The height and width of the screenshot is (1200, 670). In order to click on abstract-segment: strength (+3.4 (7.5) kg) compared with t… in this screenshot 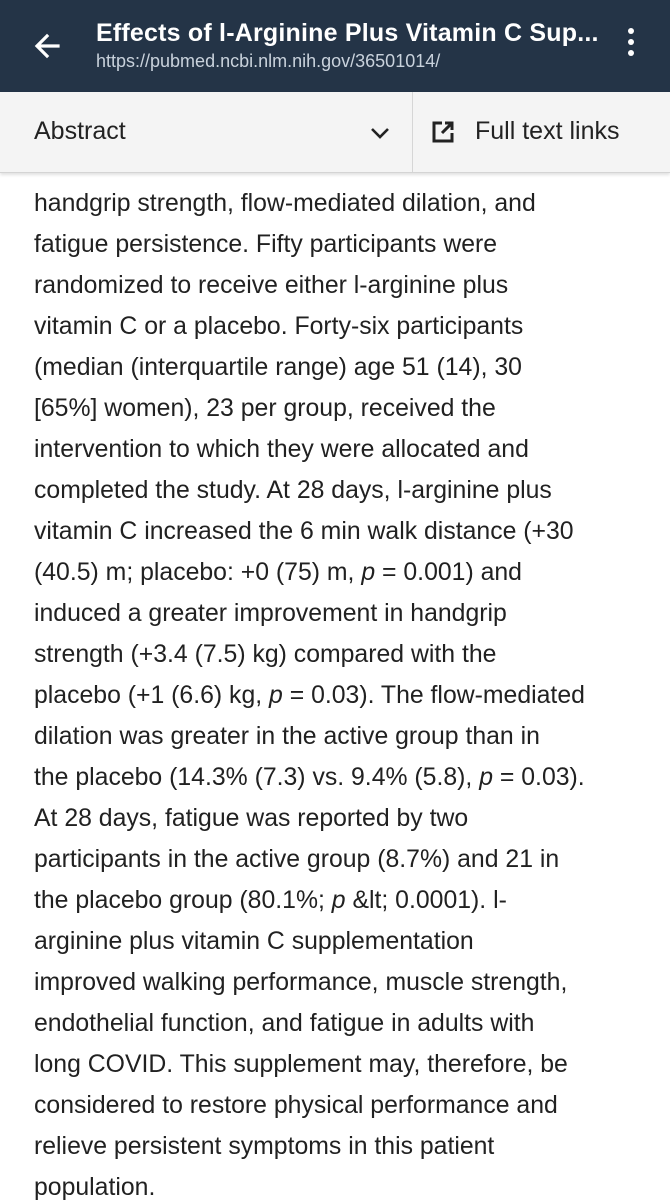, I will do `click(265, 654)`.